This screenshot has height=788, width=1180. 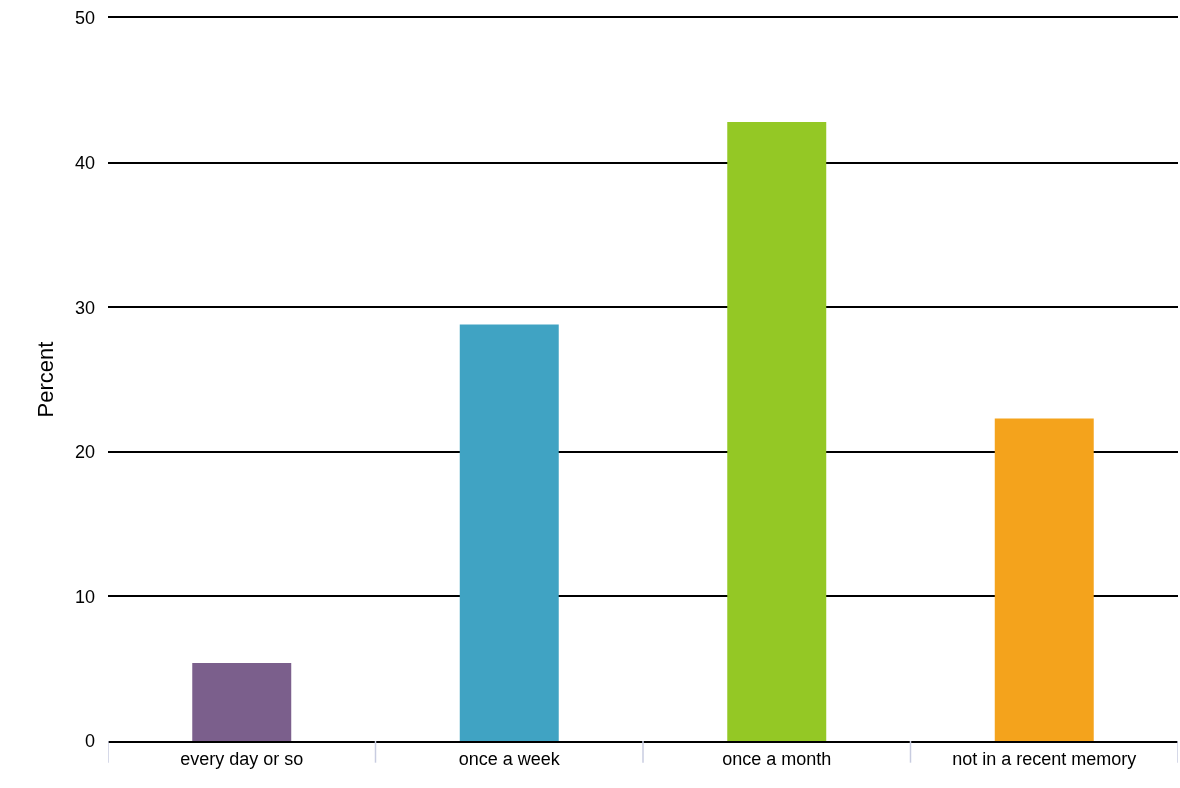 What do you see at coordinates (242, 758) in the screenshot?
I see `x-tick-label: every day or so` at bounding box center [242, 758].